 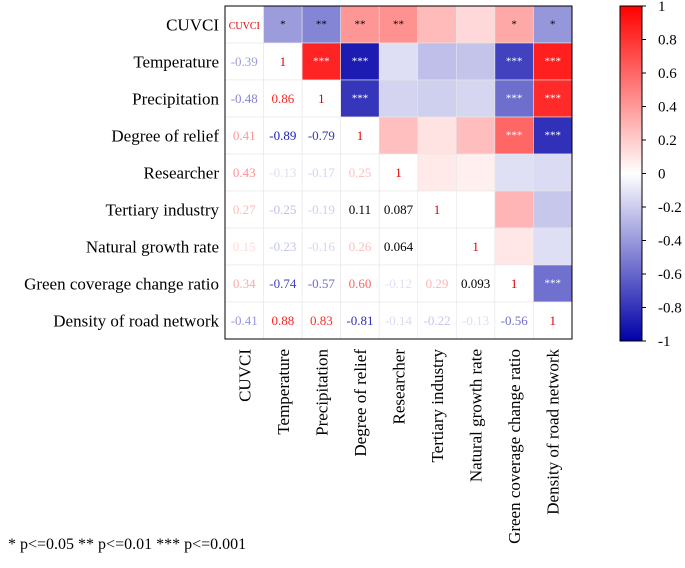 What do you see at coordinates (475, 283) in the screenshot?
I see `correlation-label-r7-c6: 0.093` at bounding box center [475, 283].